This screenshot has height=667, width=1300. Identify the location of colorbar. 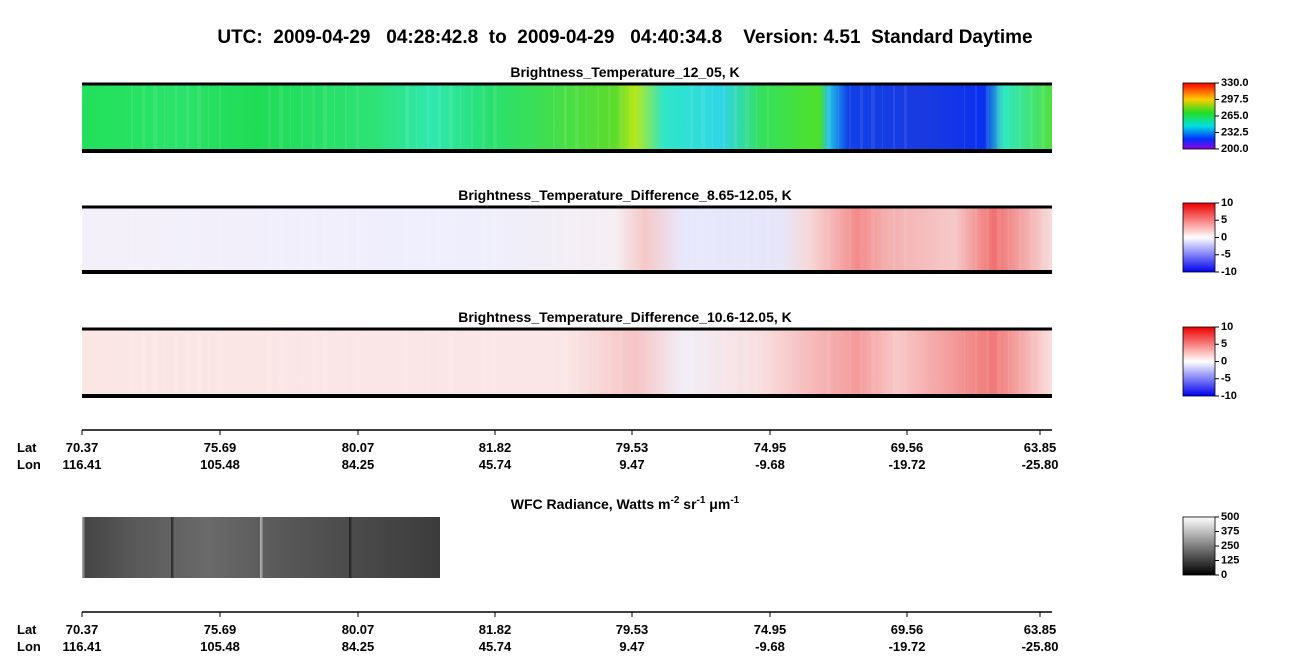
(1199, 237).